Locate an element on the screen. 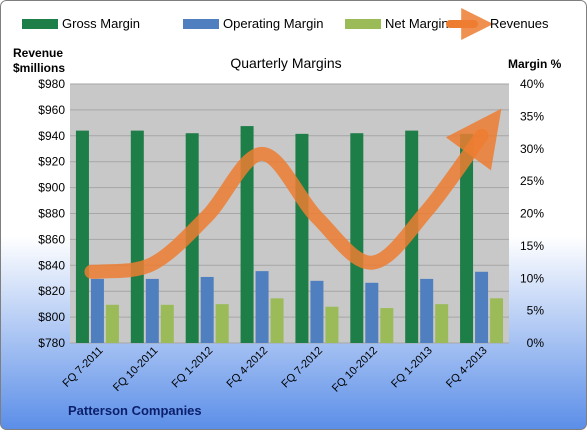 The width and height of the screenshot is (587, 435). left-tick-label: $980 is located at coordinates (51, 84).